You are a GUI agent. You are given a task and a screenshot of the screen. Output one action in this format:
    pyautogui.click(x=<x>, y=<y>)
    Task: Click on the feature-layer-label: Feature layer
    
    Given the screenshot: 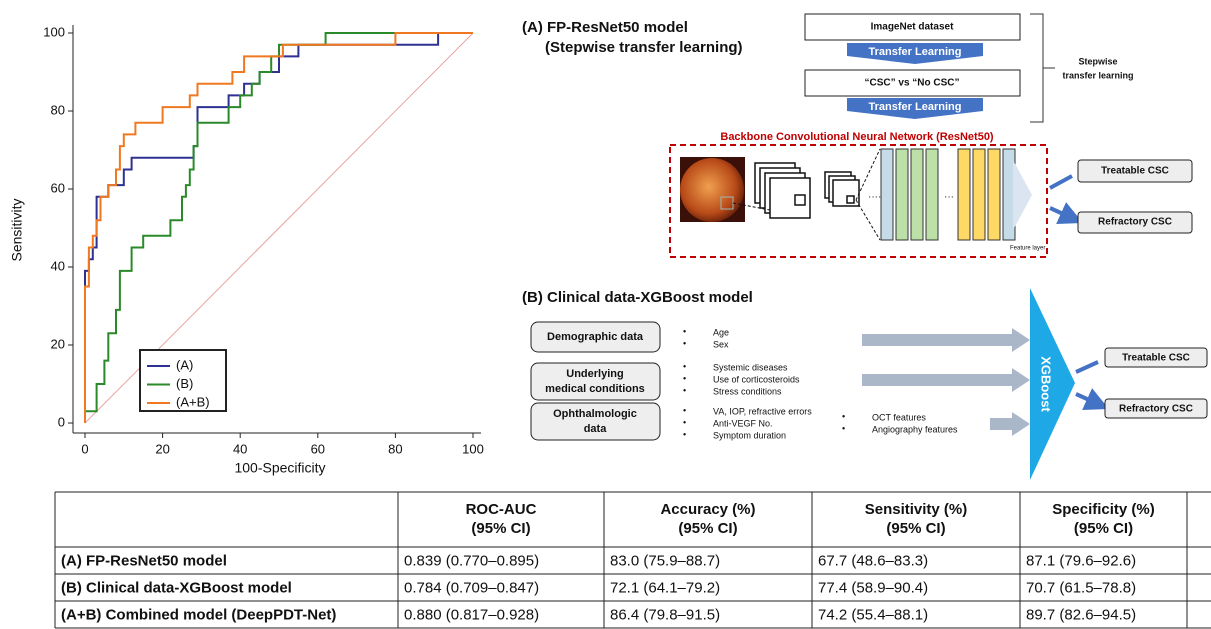 What is the action you would take?
    pyautogui.click(x=1027, y=249)
    